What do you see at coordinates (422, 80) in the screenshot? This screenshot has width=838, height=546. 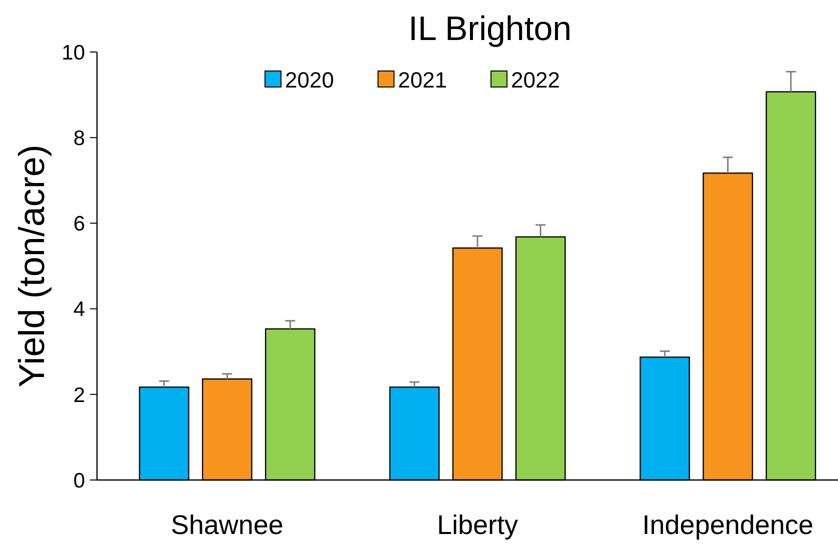 I see `legend-label: 2021` at bounding box center [422, 80].